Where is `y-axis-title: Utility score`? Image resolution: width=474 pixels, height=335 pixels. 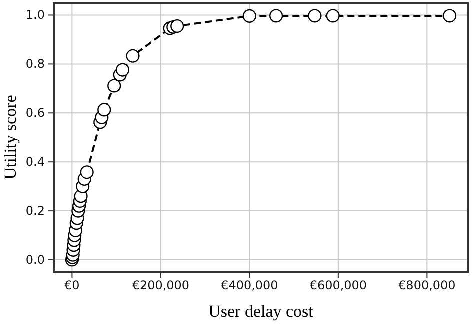
y-axis-title: Utility score is located at coordinates (10, 137).